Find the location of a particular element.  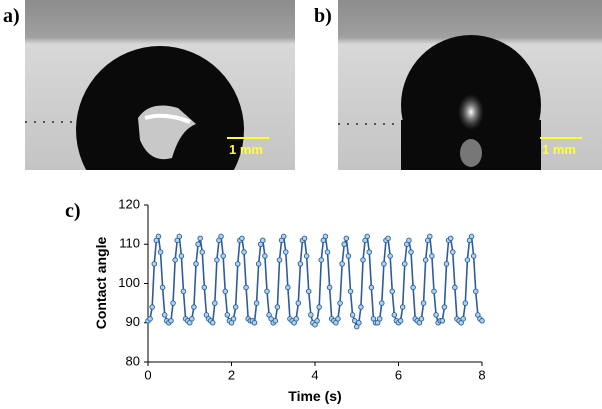

y-tick-label: 100 is located at coordinates (129, 282).